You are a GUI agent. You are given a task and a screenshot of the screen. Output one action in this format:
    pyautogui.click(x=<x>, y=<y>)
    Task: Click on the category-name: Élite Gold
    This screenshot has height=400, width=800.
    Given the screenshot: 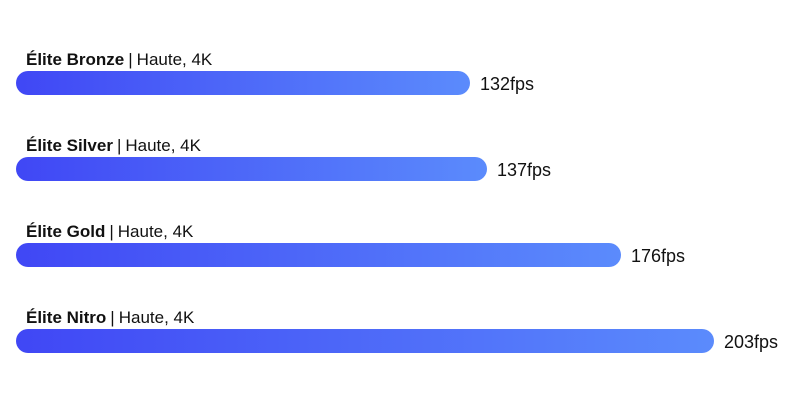 What is the action you would take?
    pyautogui.click(x=66, y=231)
    